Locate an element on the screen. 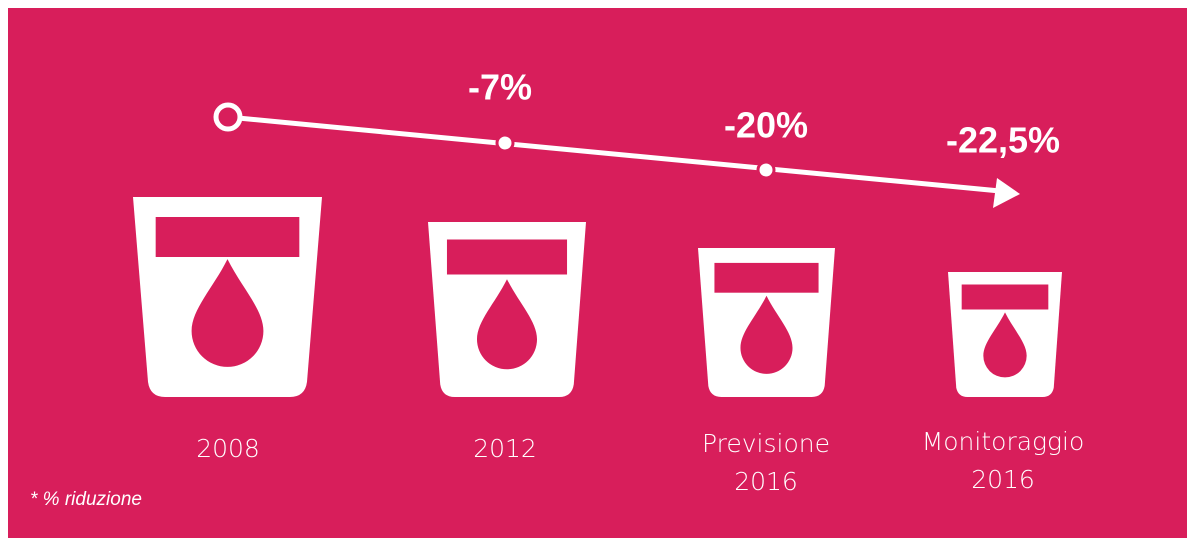  step-label: Monitoraggio is located at coordinates (1003, 441).